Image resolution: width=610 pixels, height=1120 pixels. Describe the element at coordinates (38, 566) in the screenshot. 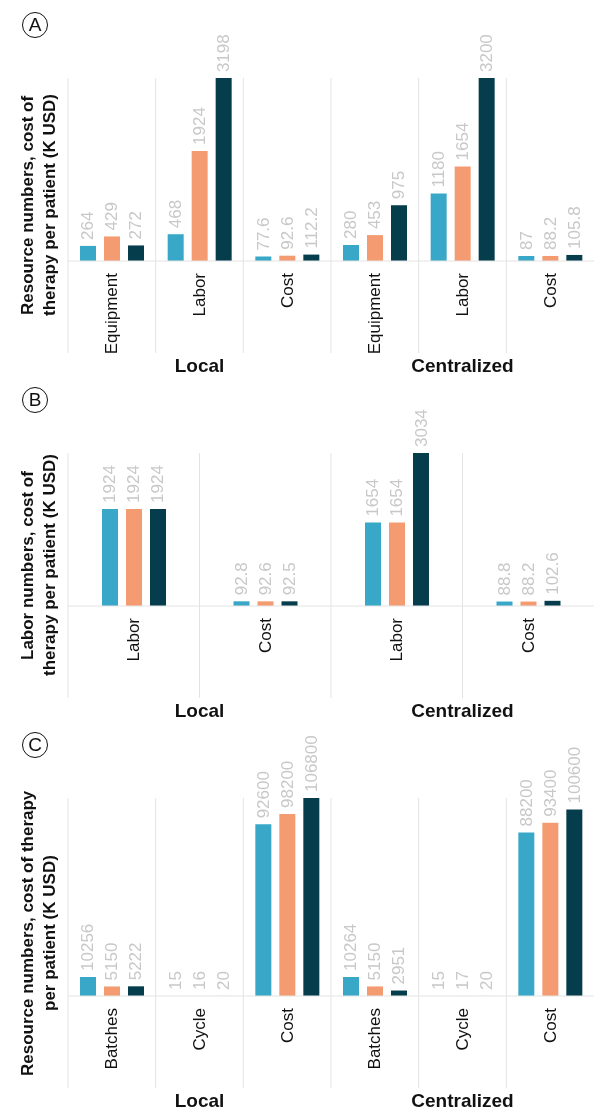

I see `y-axis-title: Labor numbers, cost of therapy per patient (K USD)` at that location.